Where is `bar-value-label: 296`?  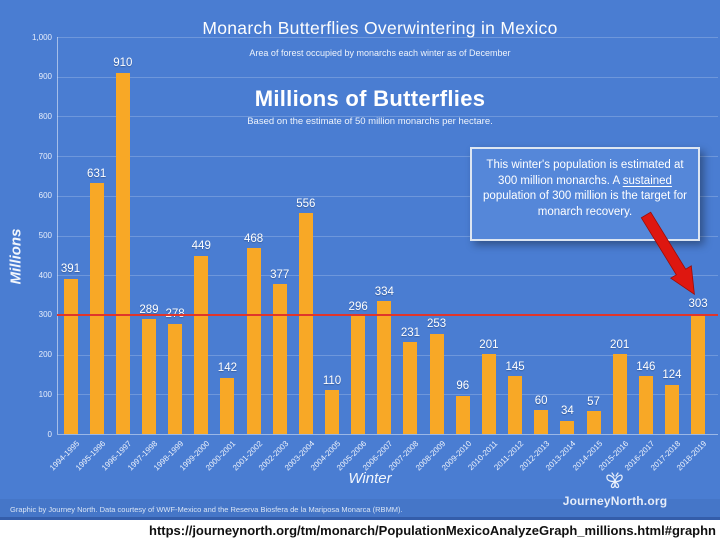 bar-value-label: 296 is located at coordinates (358, 306).